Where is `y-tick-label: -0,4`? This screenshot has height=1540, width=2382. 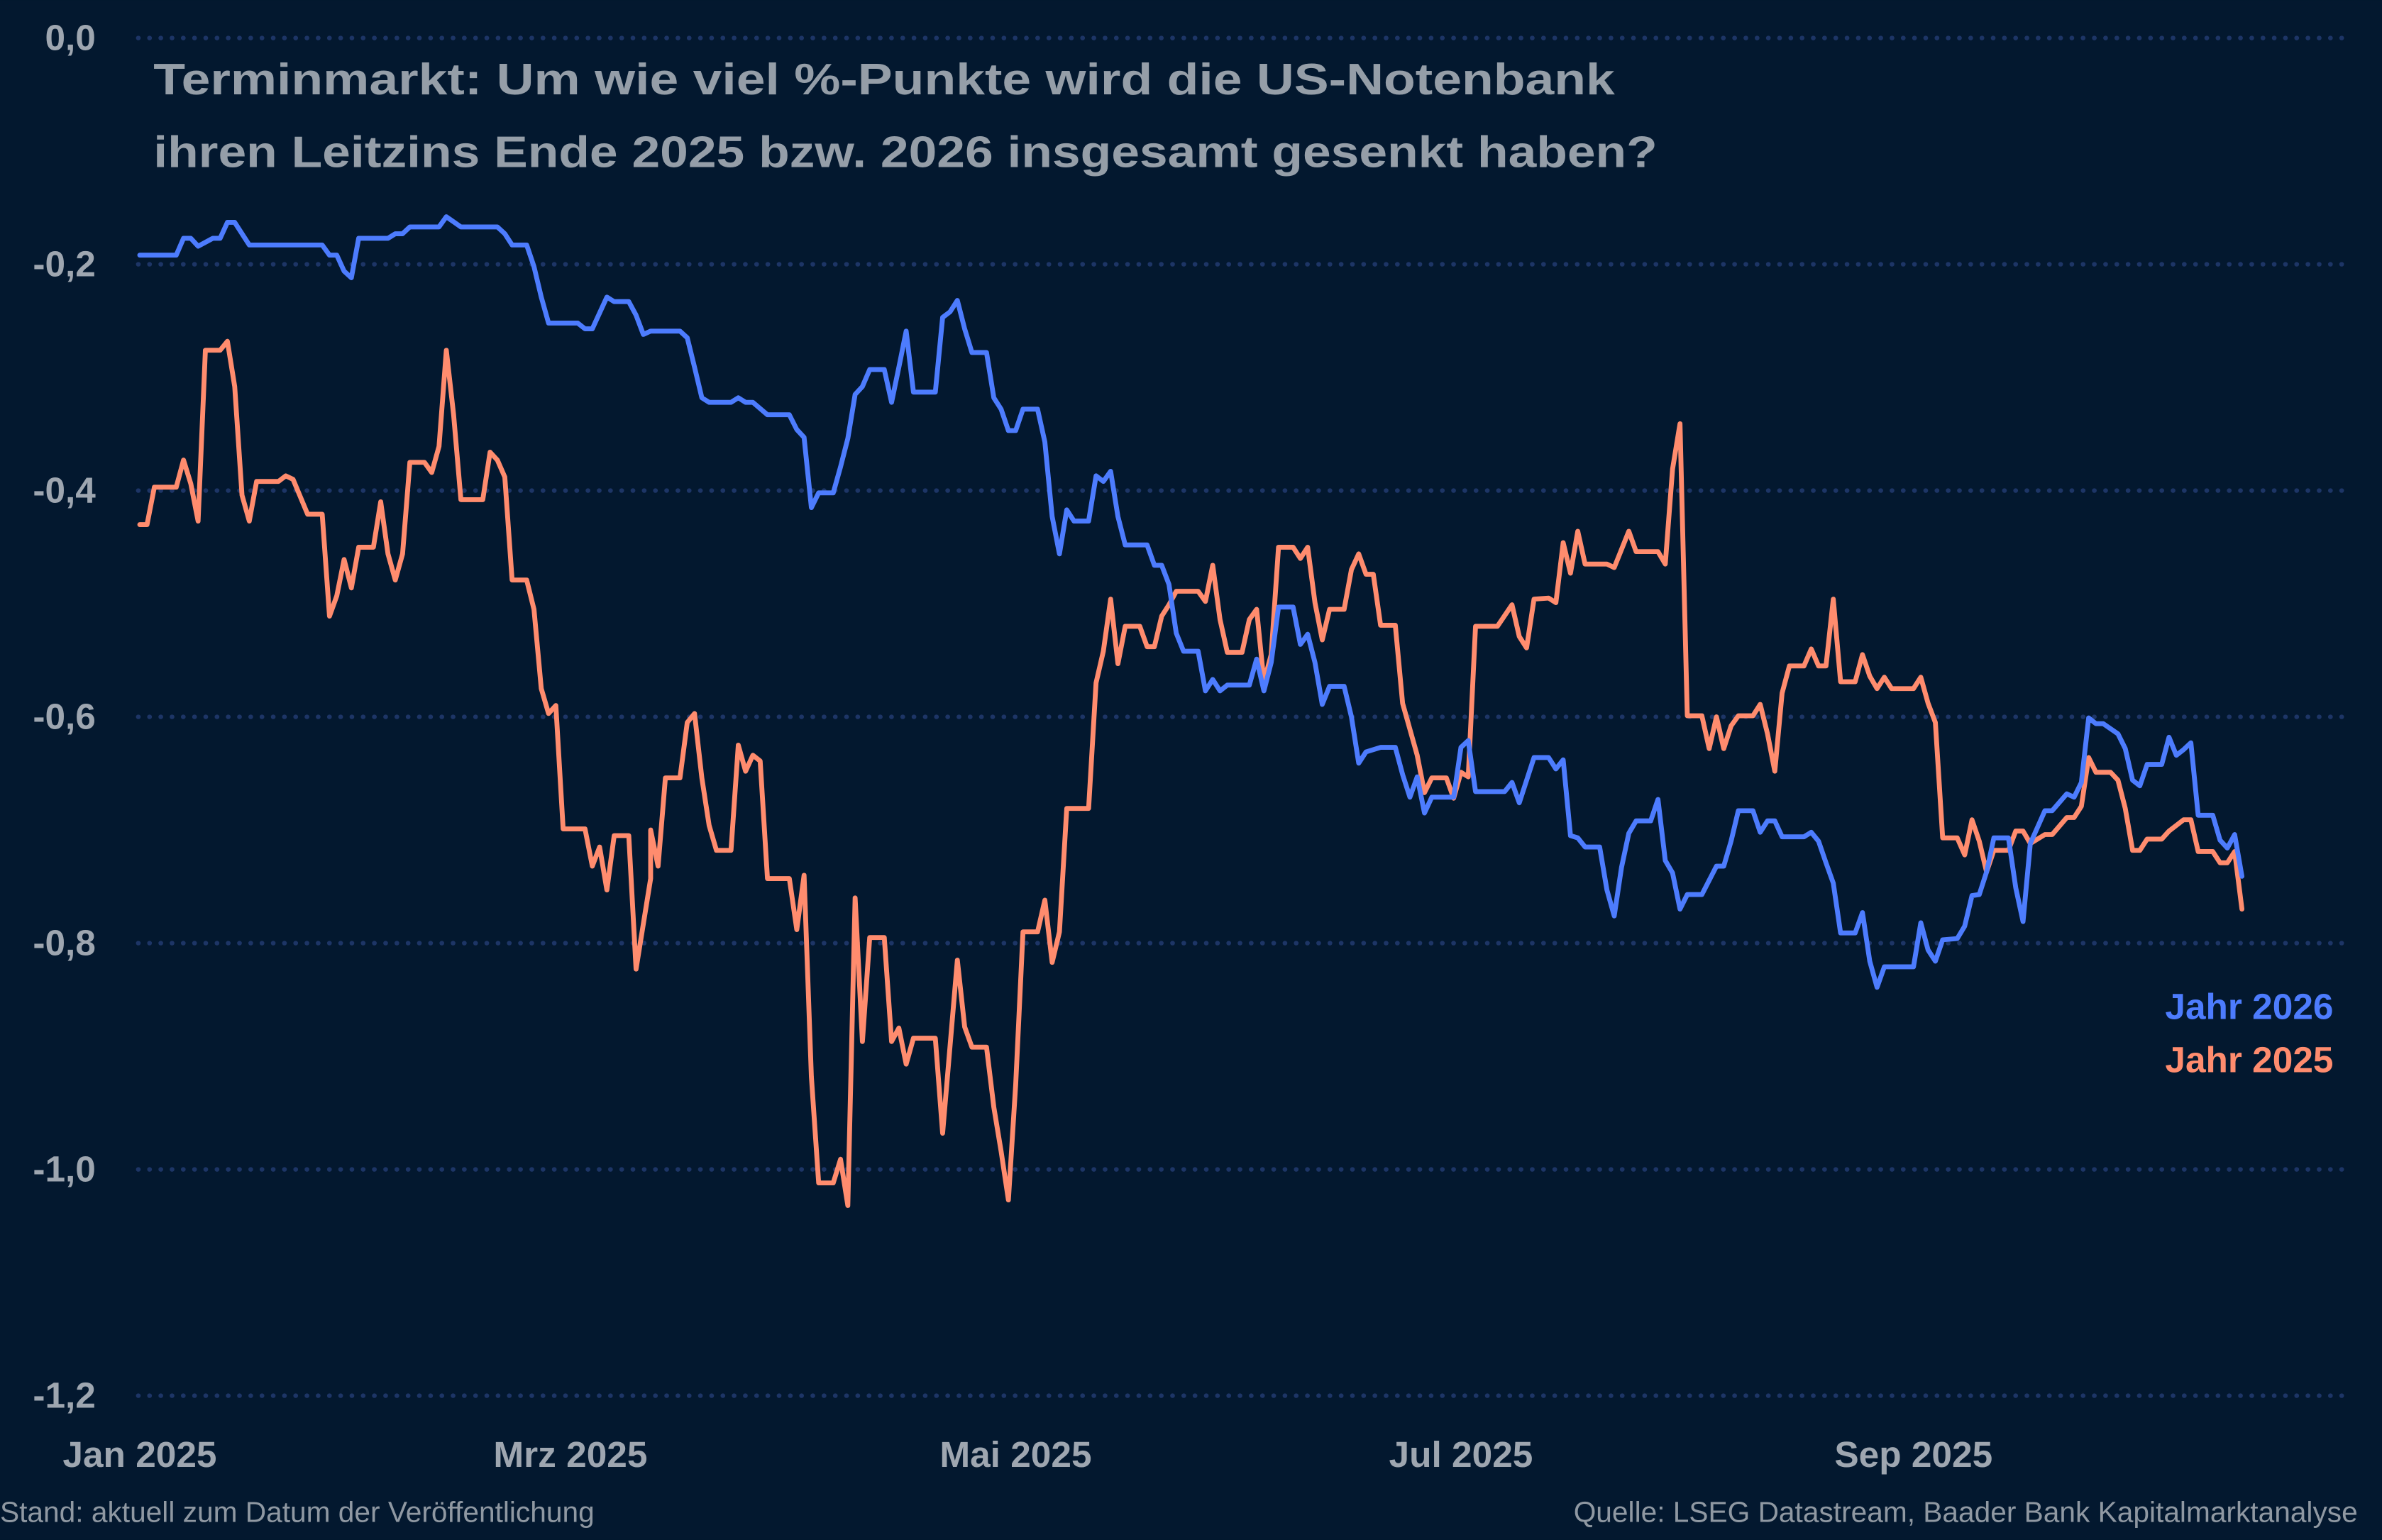 y-tick-label: -0,4 is located at coordinates (64, 491).